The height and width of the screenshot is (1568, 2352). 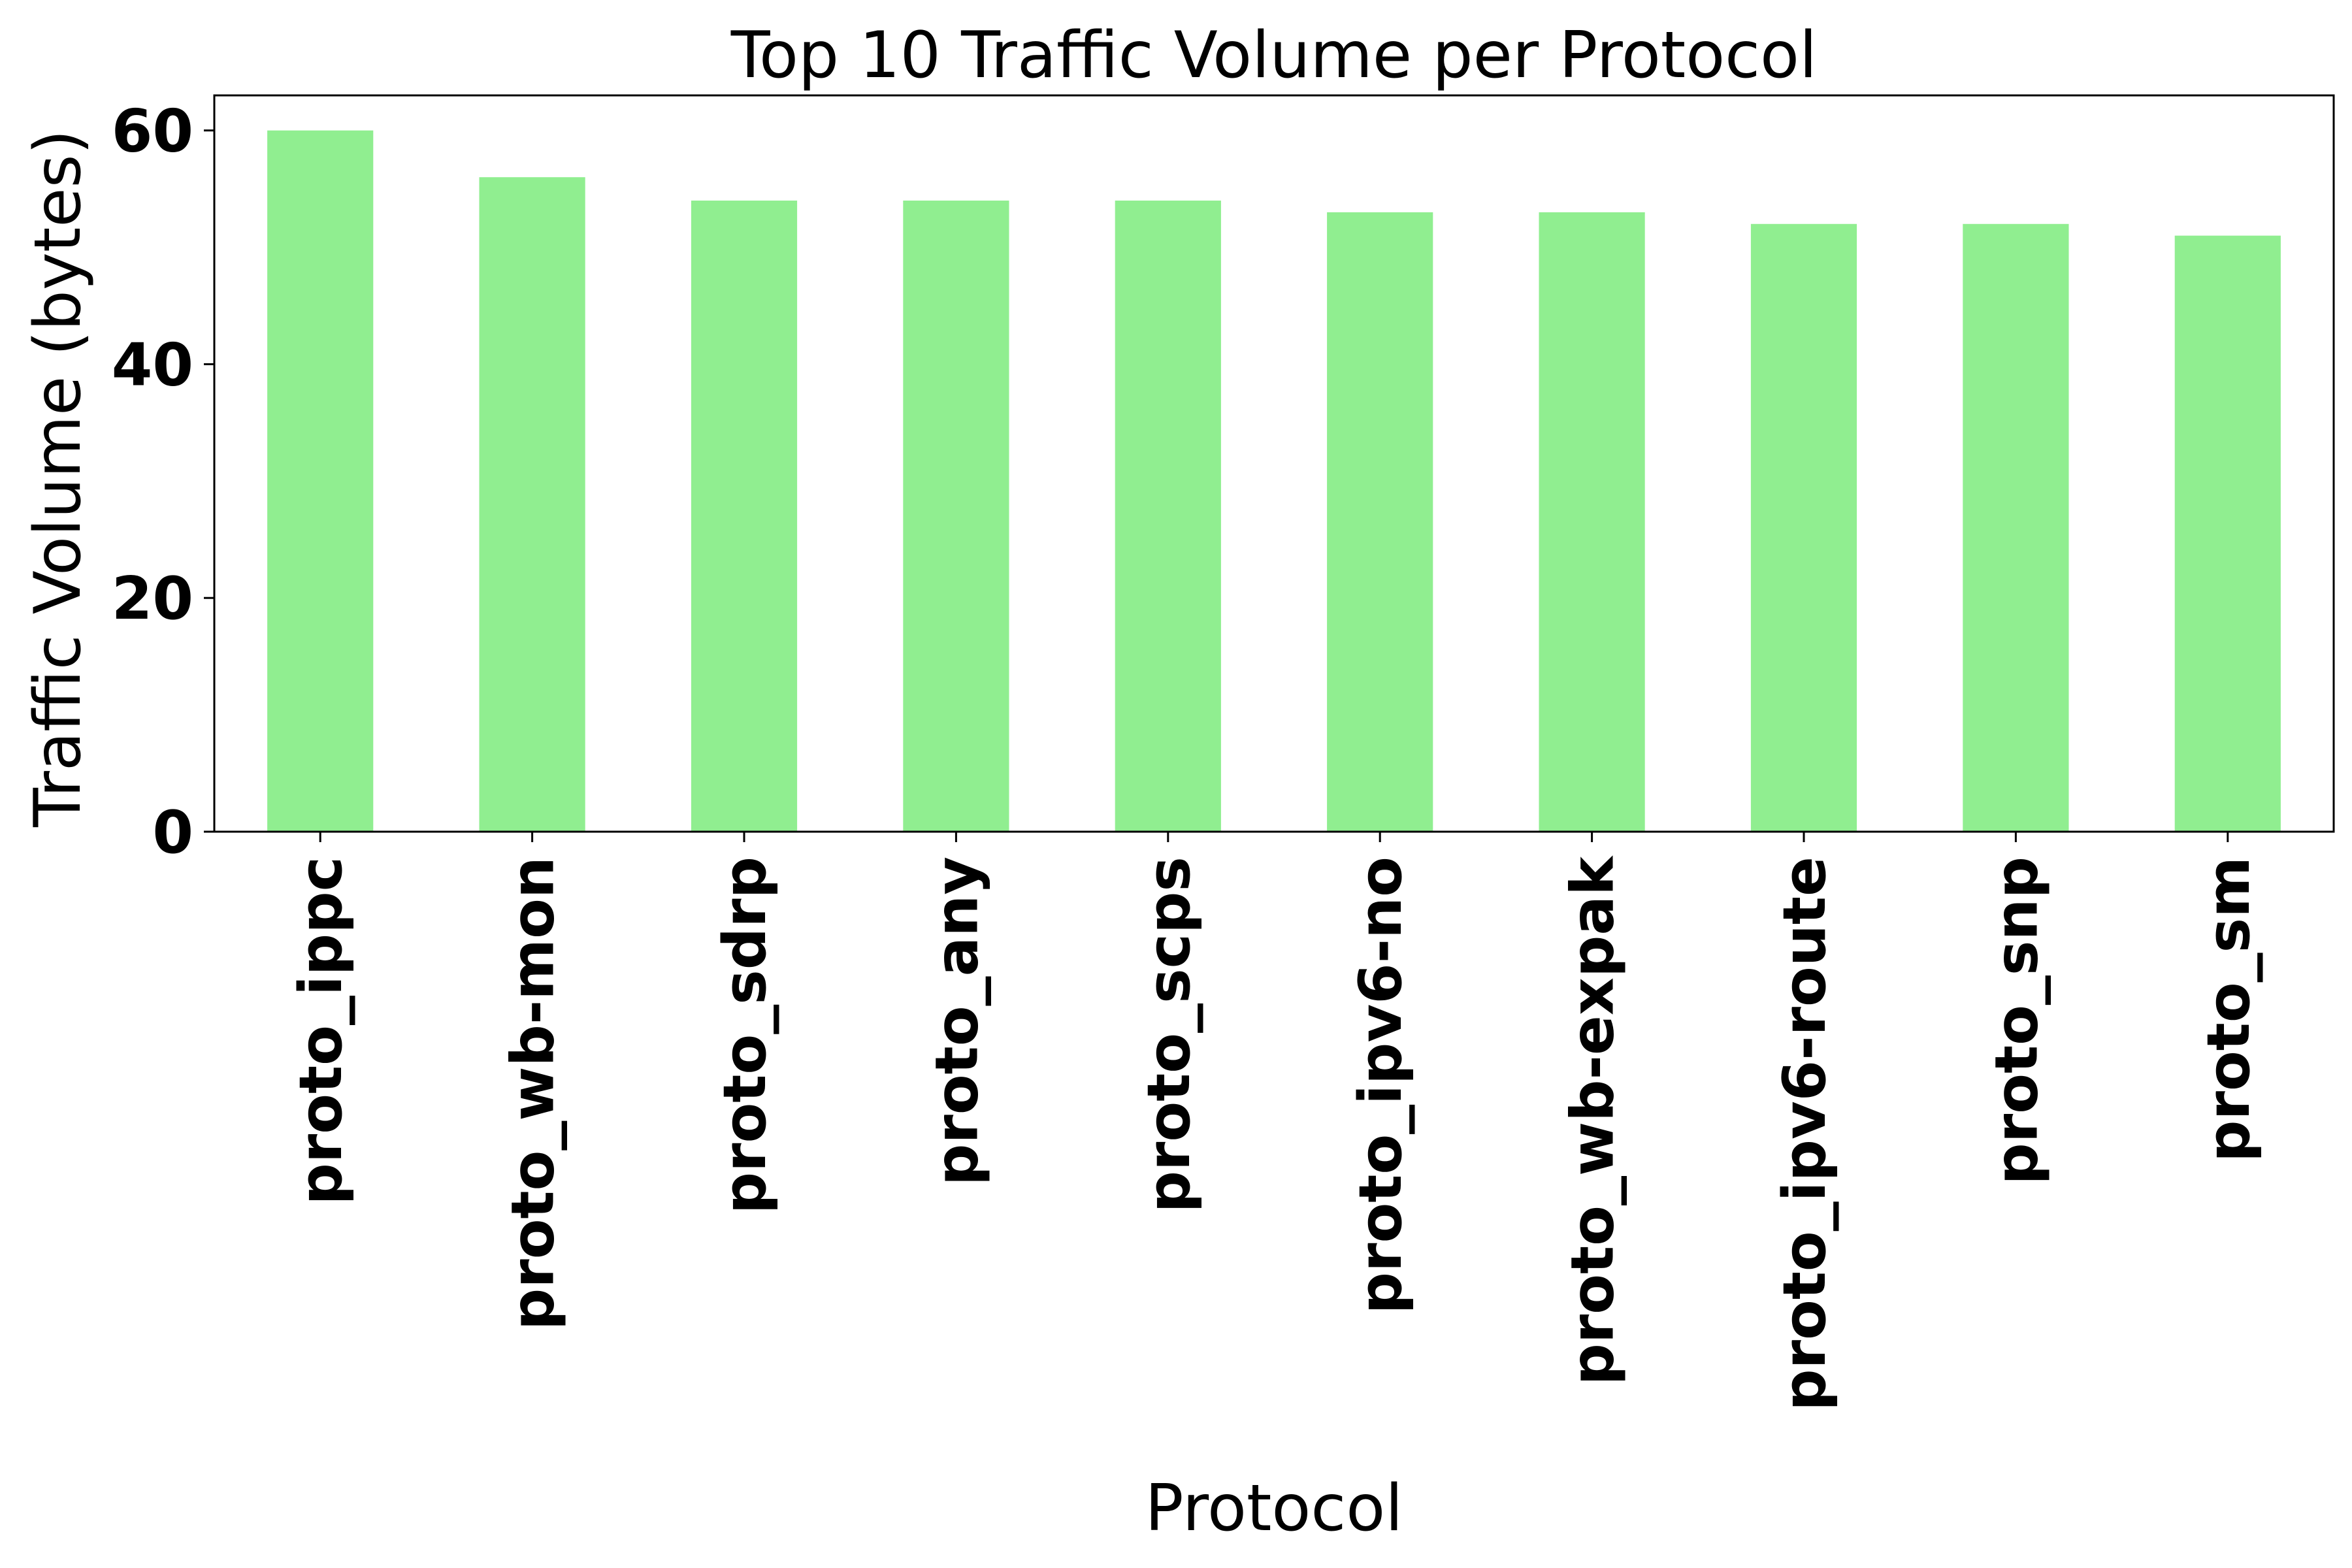 I want to click on bar-proto_ipv6-no, so click(x=1380, y=522).